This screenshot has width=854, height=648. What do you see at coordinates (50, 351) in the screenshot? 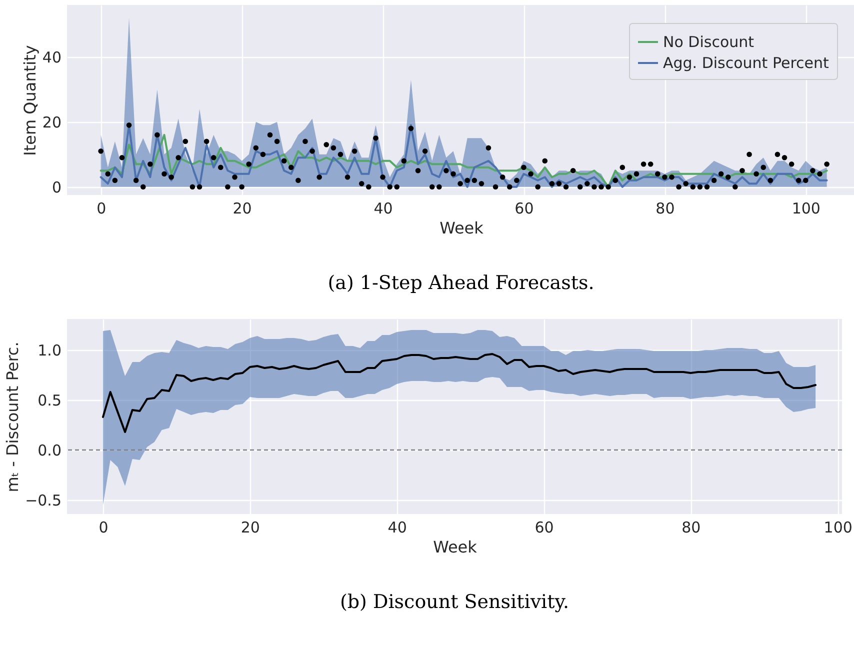
I see `y-tick-label: 1.0` at bounding box center [50, 351].